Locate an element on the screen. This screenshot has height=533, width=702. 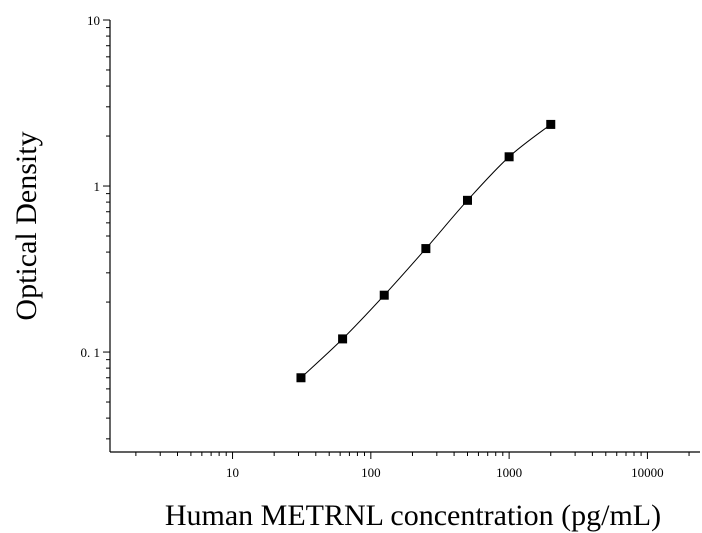
x-axis-title: Human METRNL concentration (pg/mL) is located at coordinates (413, 515).